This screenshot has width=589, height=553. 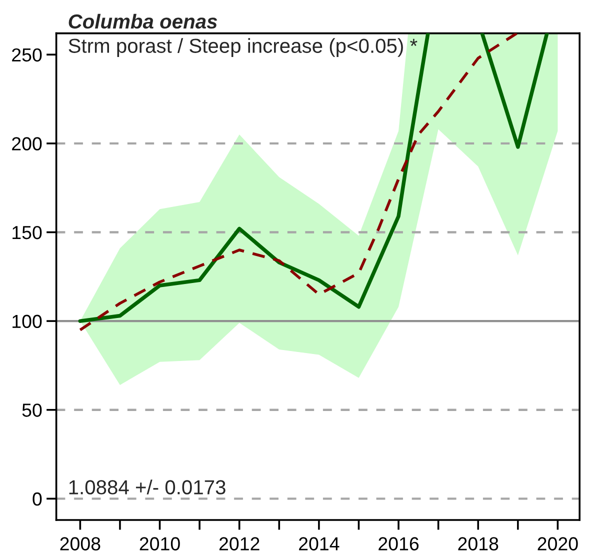 I want to click on x-tick-label: 2008, so click(x=80, y=543).